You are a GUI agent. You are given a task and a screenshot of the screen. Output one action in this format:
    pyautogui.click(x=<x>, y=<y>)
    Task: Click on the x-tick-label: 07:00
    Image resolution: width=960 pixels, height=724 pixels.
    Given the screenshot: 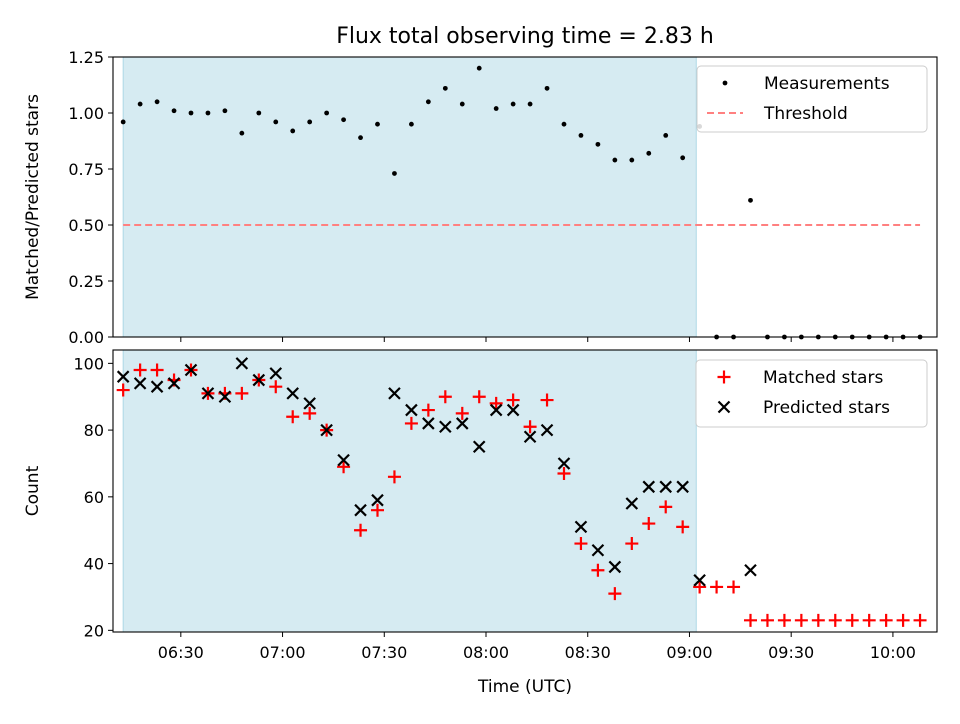 What is the action you would take?
    pyautogui.click(x=282, y=652)
    